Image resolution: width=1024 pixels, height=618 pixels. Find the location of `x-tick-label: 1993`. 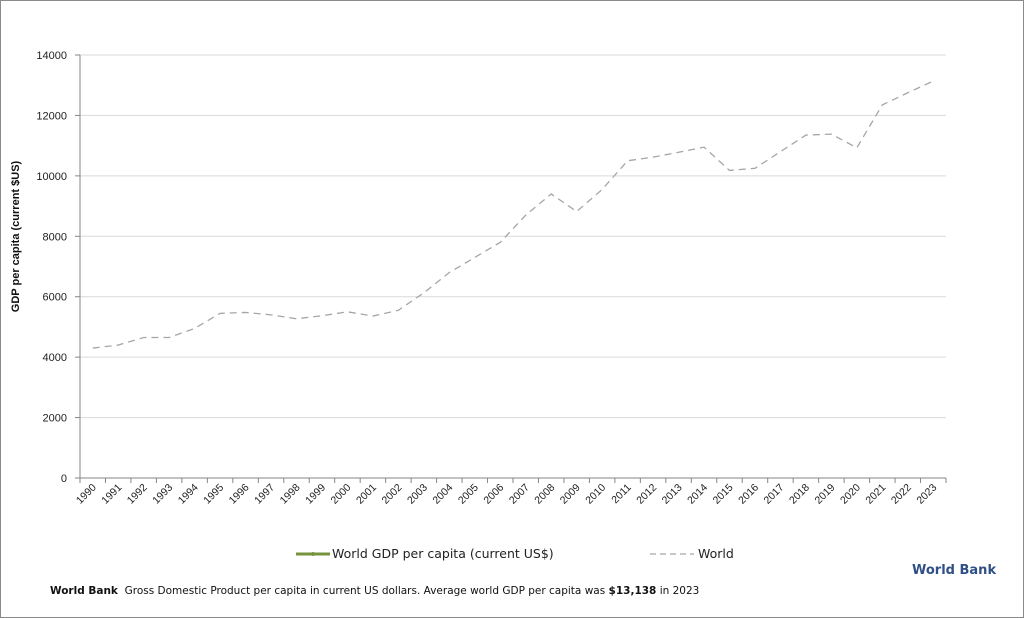

x-tick-label: 1993 is located at coordinates (162, 494).